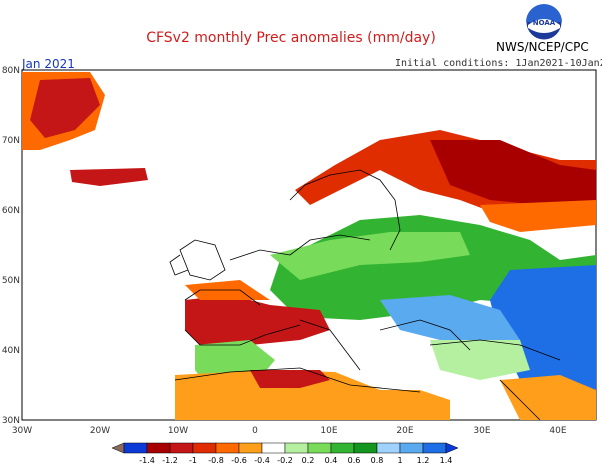 This screenshot has height=467, width=602. I want to click on anomaly-light-green, so click(370, 256).